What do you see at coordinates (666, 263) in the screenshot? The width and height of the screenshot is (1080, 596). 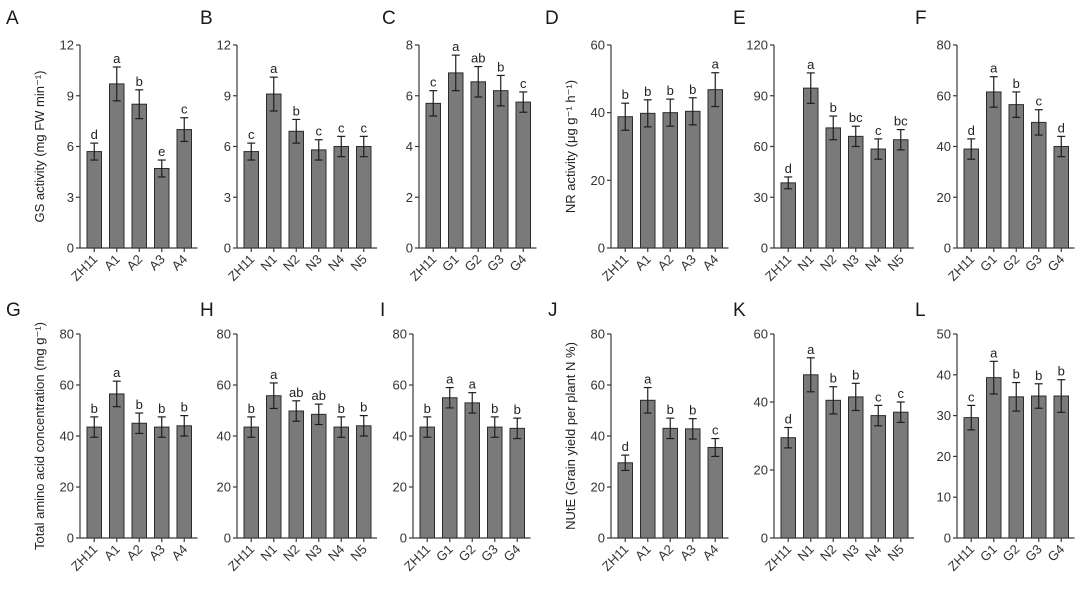 I see `x-tick-label: A2` at bounding box center [666, 263].